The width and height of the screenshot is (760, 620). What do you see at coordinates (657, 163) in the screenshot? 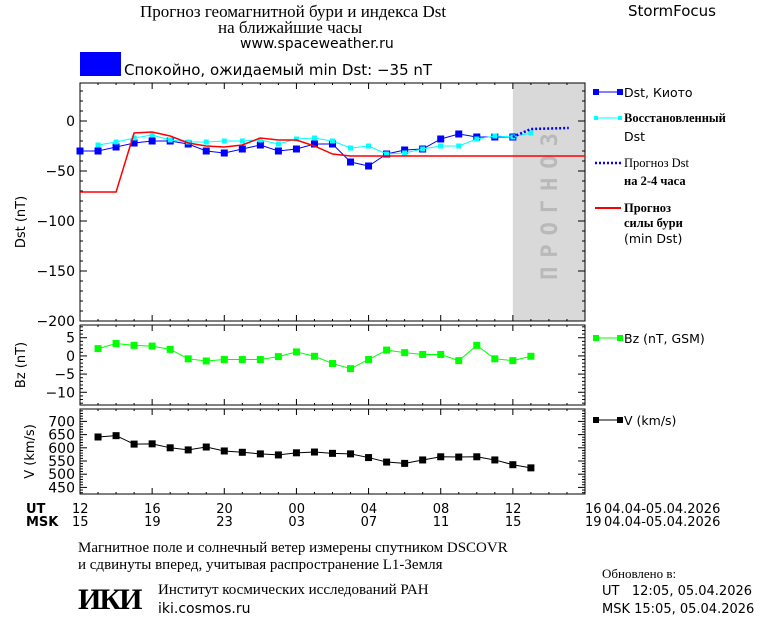
I see `legend-forecast-1: Прогноз Dst` at bounding box center [657, 163].